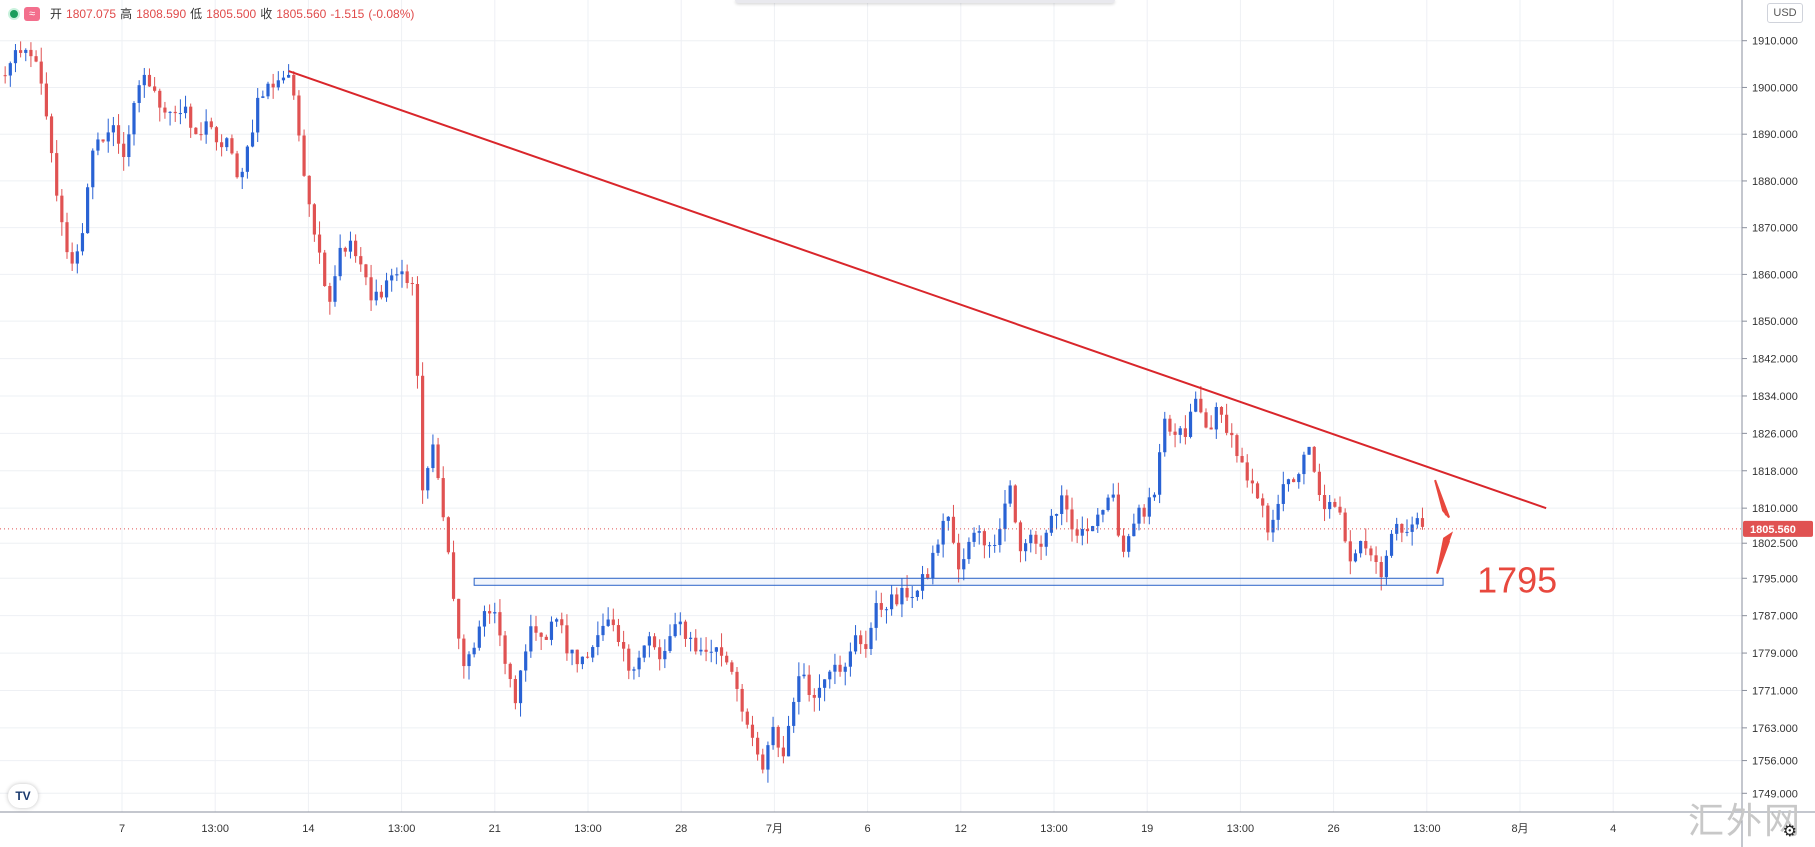 The height and width of the screenshot is (847, 1815). Describe the element at coordinates (1785, 13) in the screenshot. I see `currency-selector: USD` at that location.